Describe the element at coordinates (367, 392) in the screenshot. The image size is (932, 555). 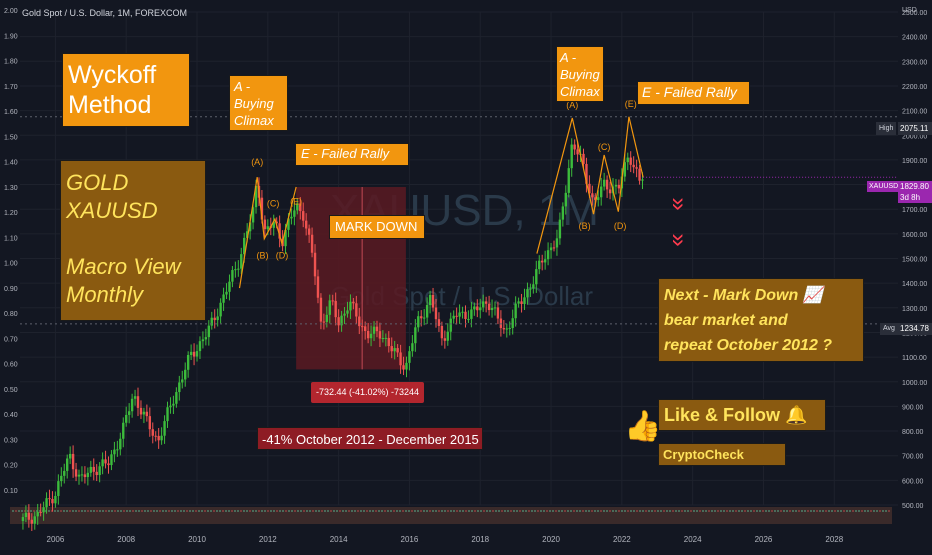
I see `measure-label: -732.44 (-41.02%) -73244` at that location.